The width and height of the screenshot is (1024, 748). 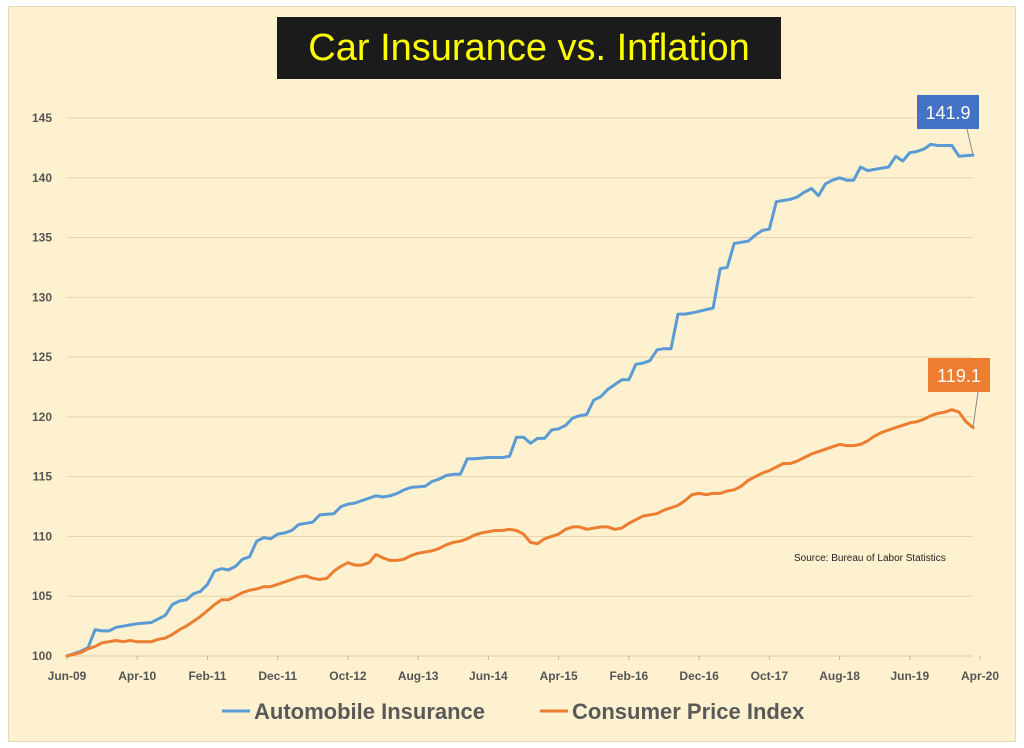 I want to click on y-tick-label: 135, so click(x=42, y=238).